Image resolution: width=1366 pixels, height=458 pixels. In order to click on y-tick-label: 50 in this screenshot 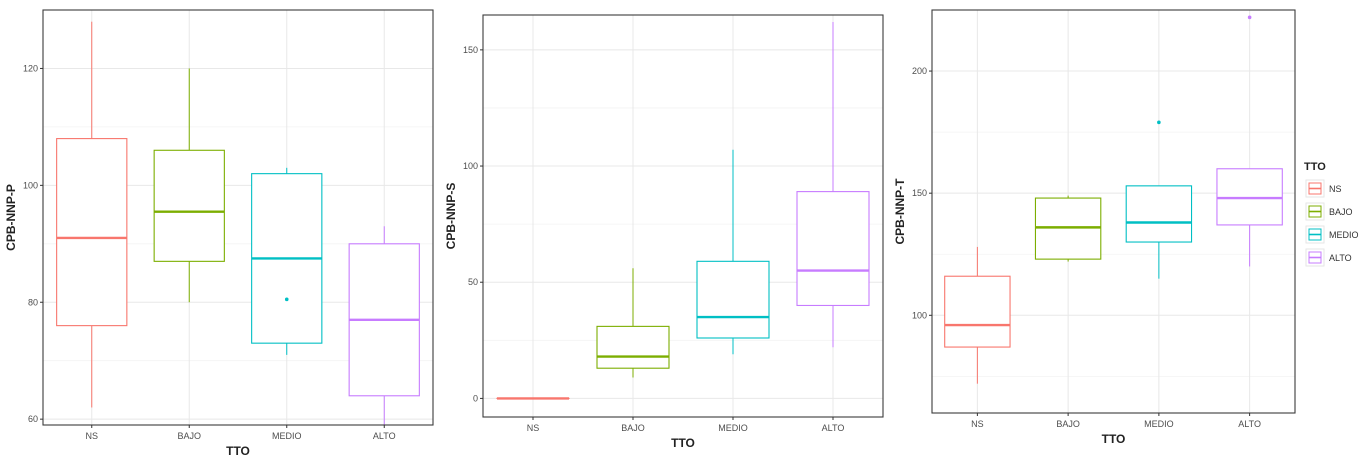, I will do `click(473, 282)`.